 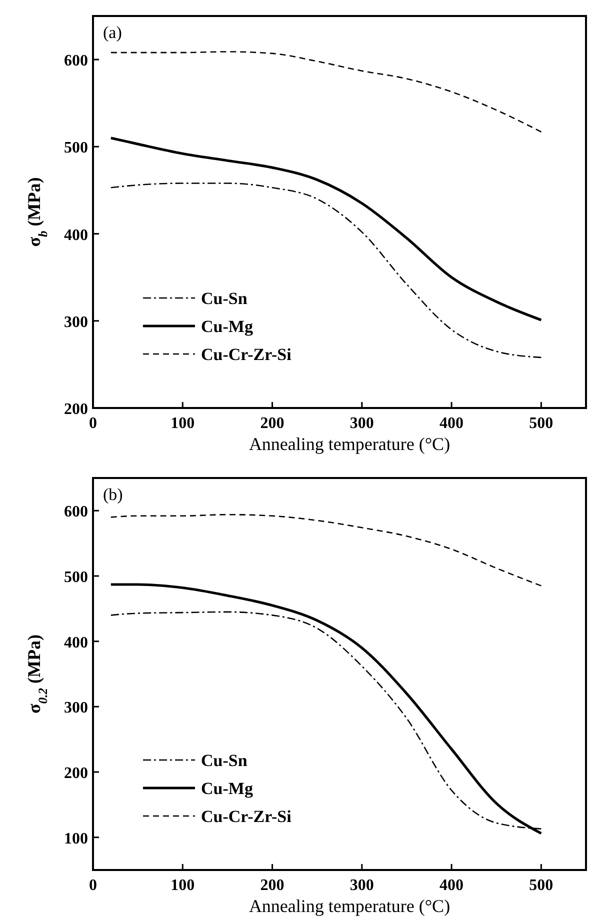 What do you see at coordinates (112, 32) in the screenshot?
I see `chart-title: (a)` at bounding box center [112, 32].